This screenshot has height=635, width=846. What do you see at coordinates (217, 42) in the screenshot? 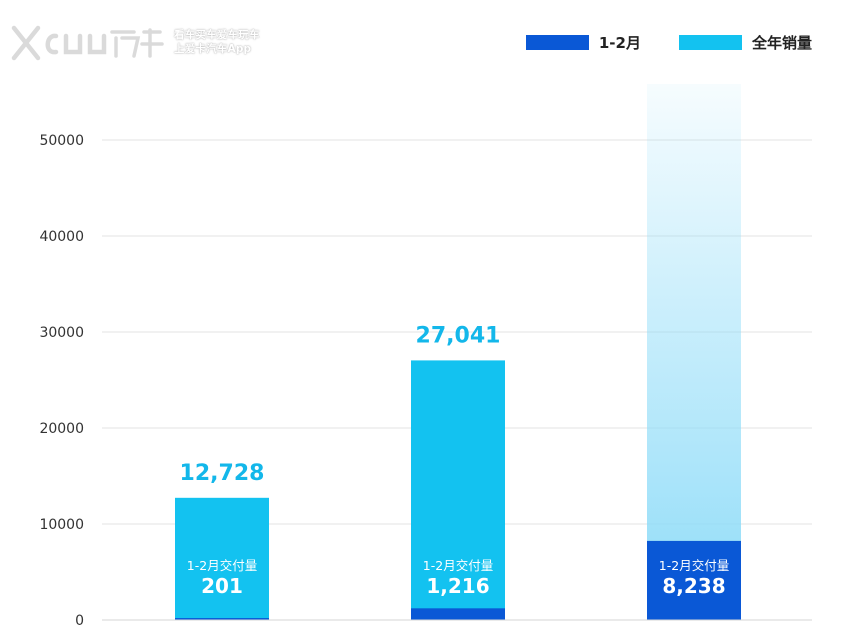
I see `watermark-text: 看车买车爱车玩车 上爱卡汽车App` at bounding box center [217, 42].